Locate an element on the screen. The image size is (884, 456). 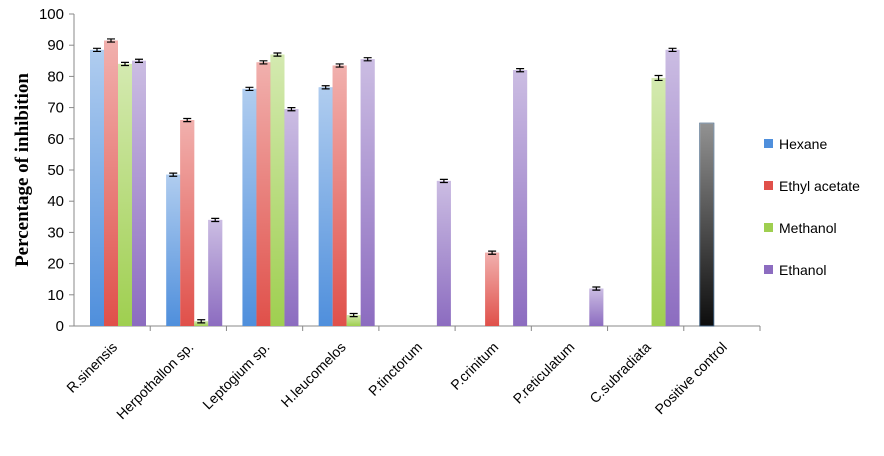
y-tick-label: 0 is located at coordinates (60, 326).